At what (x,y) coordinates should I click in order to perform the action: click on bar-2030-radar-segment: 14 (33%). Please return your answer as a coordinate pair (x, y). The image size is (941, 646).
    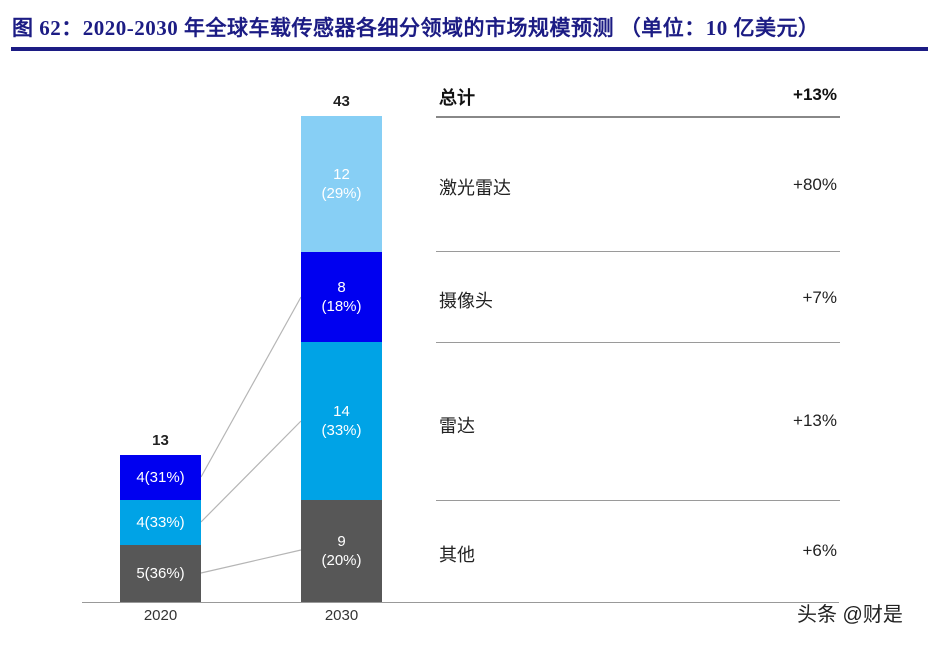
    Looking at the image, I should click on (341, 421).